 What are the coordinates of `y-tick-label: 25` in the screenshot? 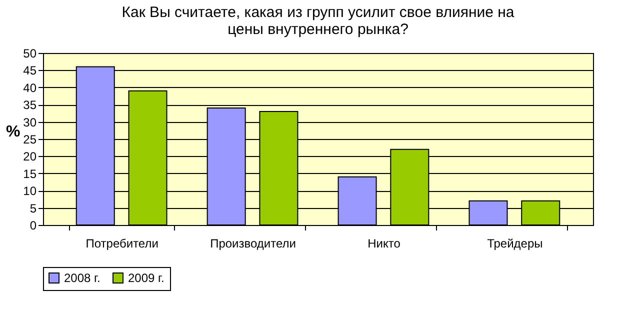 It's located at (30, 139).